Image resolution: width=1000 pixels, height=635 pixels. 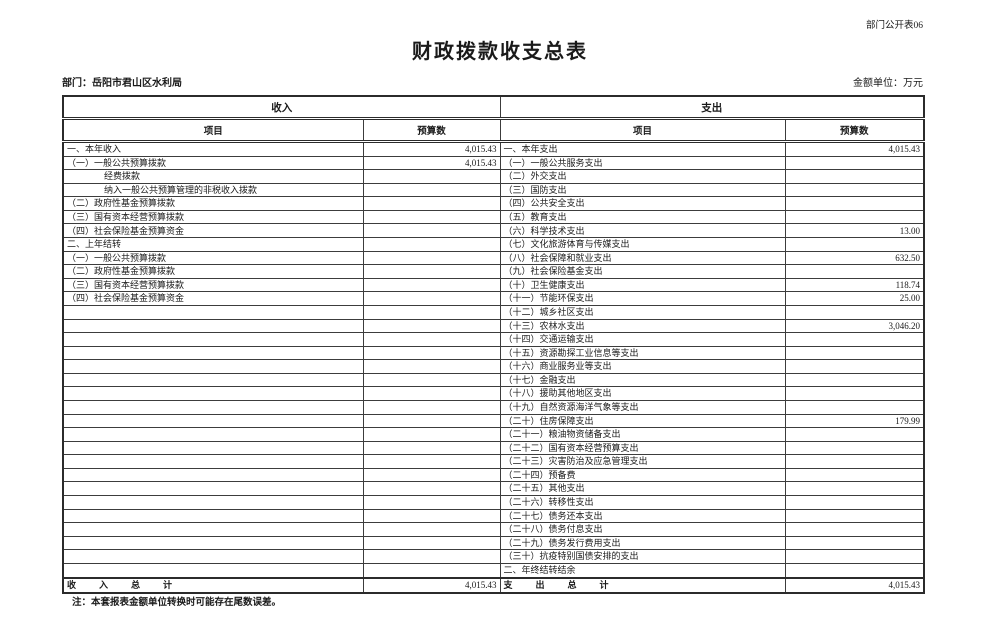 I want to click on table-row: （四）社会保险基金预算资金 （六）科学技术支出 13.00, so click(x=493, y=231).